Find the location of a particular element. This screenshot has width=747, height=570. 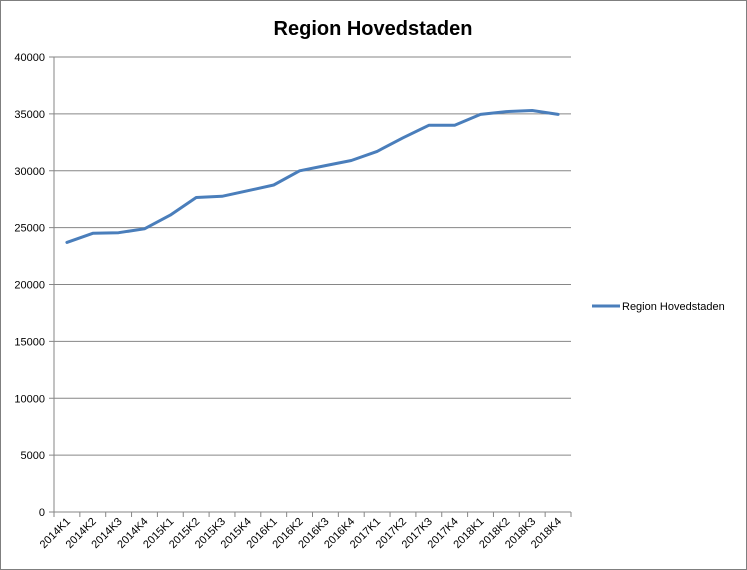

chart-title: Region Hovedstaden is located at coordinates (373, 29).